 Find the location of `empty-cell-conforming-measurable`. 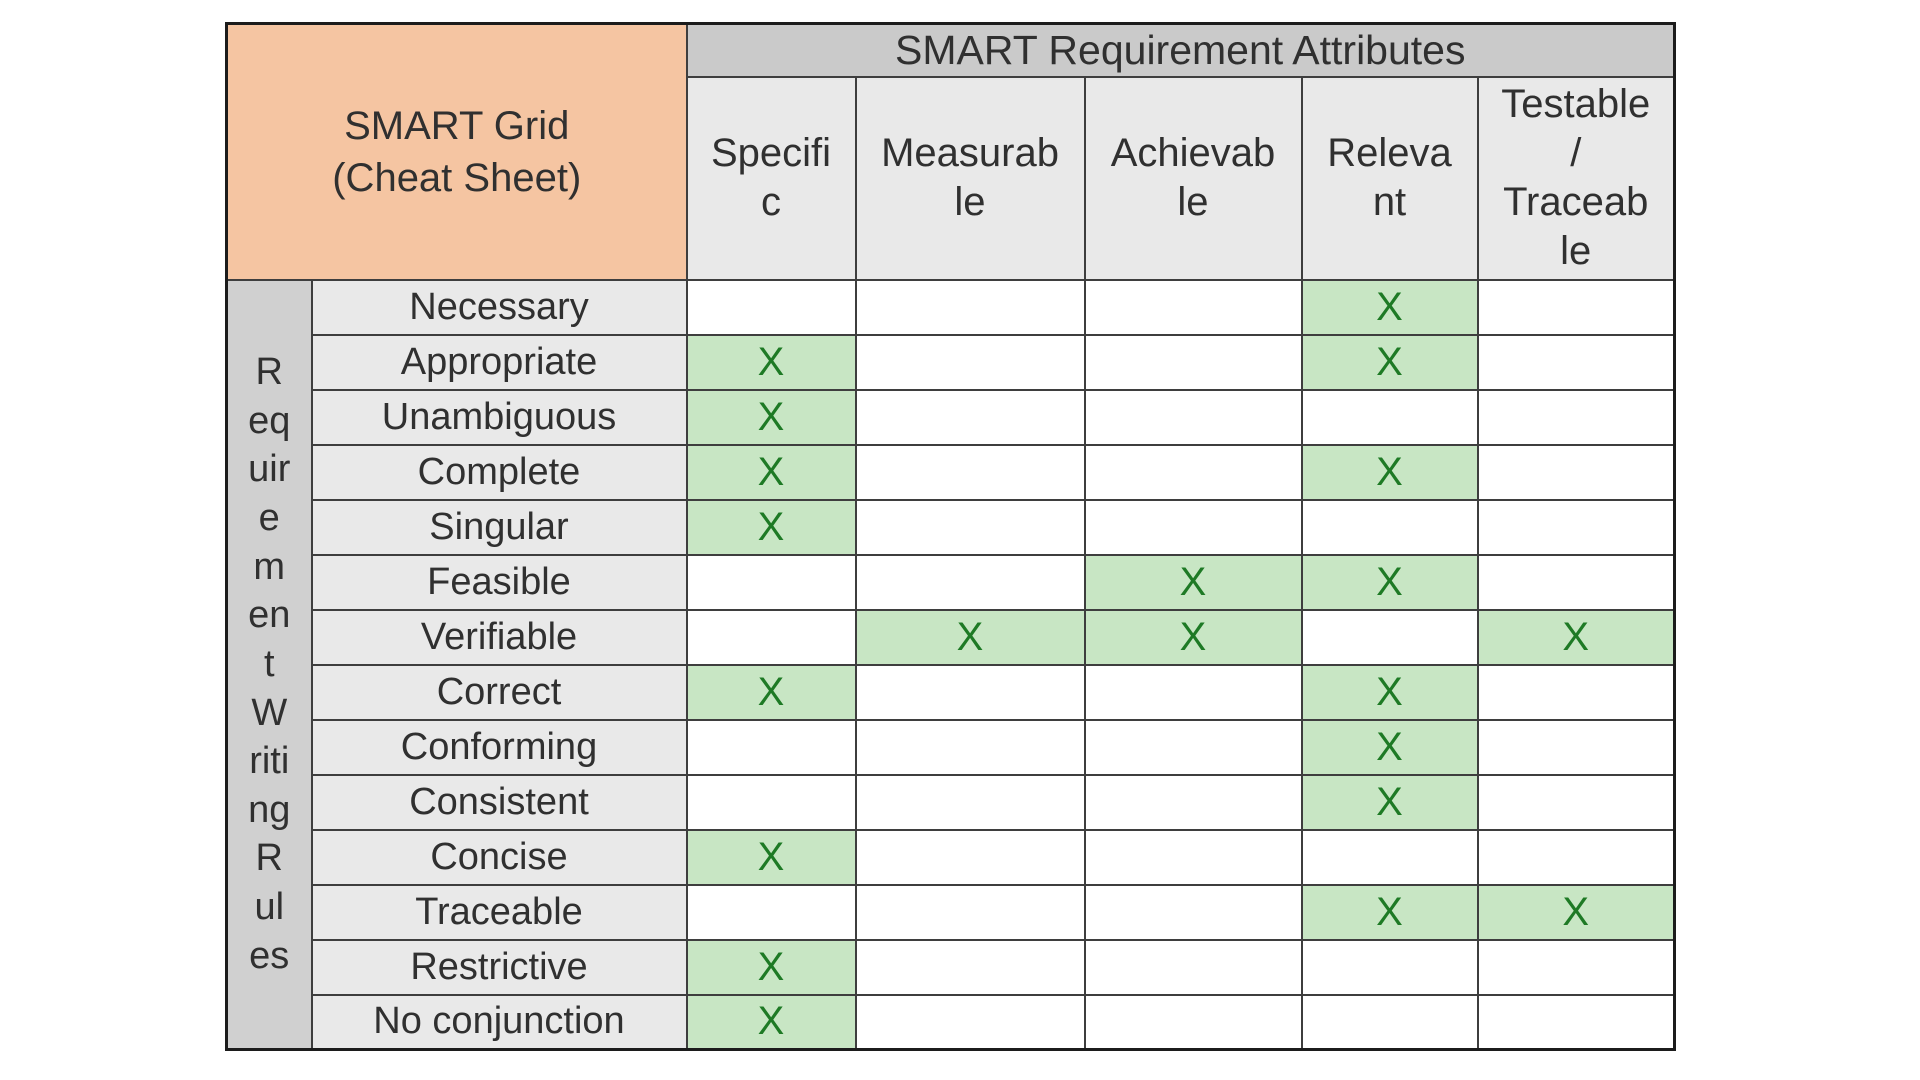

empty-cell-conforming-measurable is located at coordinates (970, 747).